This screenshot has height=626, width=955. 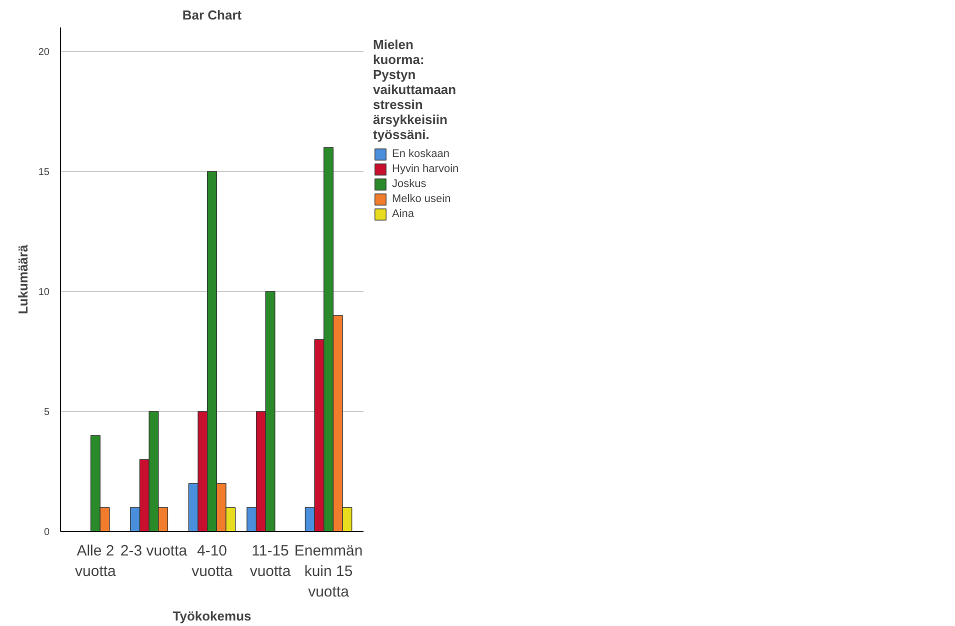 I want to click on x-tick-label: 2-3 vuotta, so click(x=154, y=551).